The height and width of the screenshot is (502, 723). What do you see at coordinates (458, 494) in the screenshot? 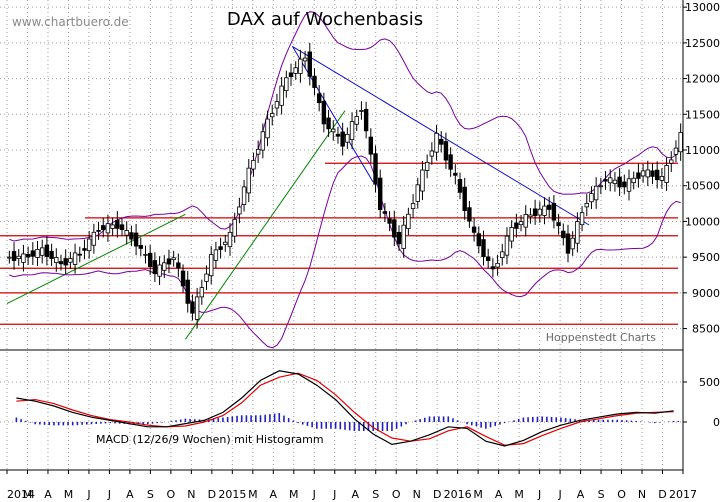
I see `x-tick-label: 2016` at bounding box center [458, 494].